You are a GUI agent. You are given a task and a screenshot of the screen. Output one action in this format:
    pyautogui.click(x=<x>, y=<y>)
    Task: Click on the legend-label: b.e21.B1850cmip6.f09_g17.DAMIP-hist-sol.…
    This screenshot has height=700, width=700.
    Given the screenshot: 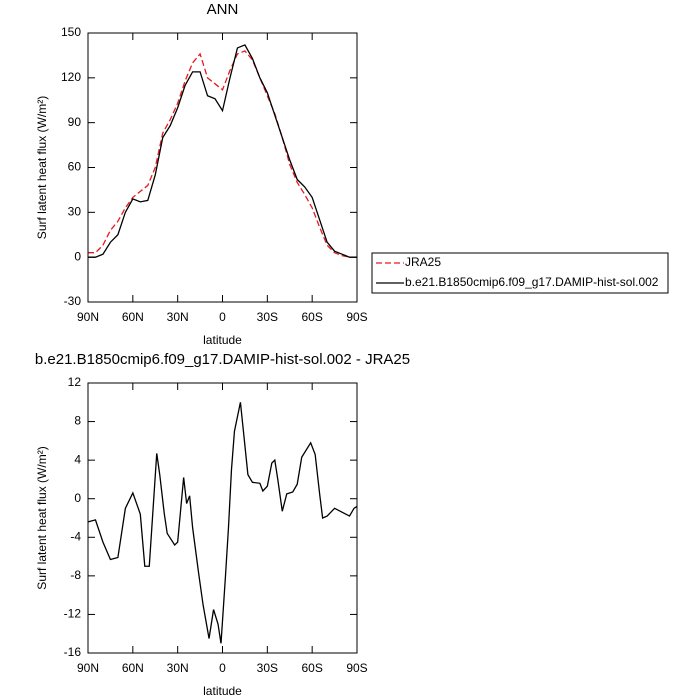 What is the action you would take?
    pyautogui.click(x=532, y=282)
    